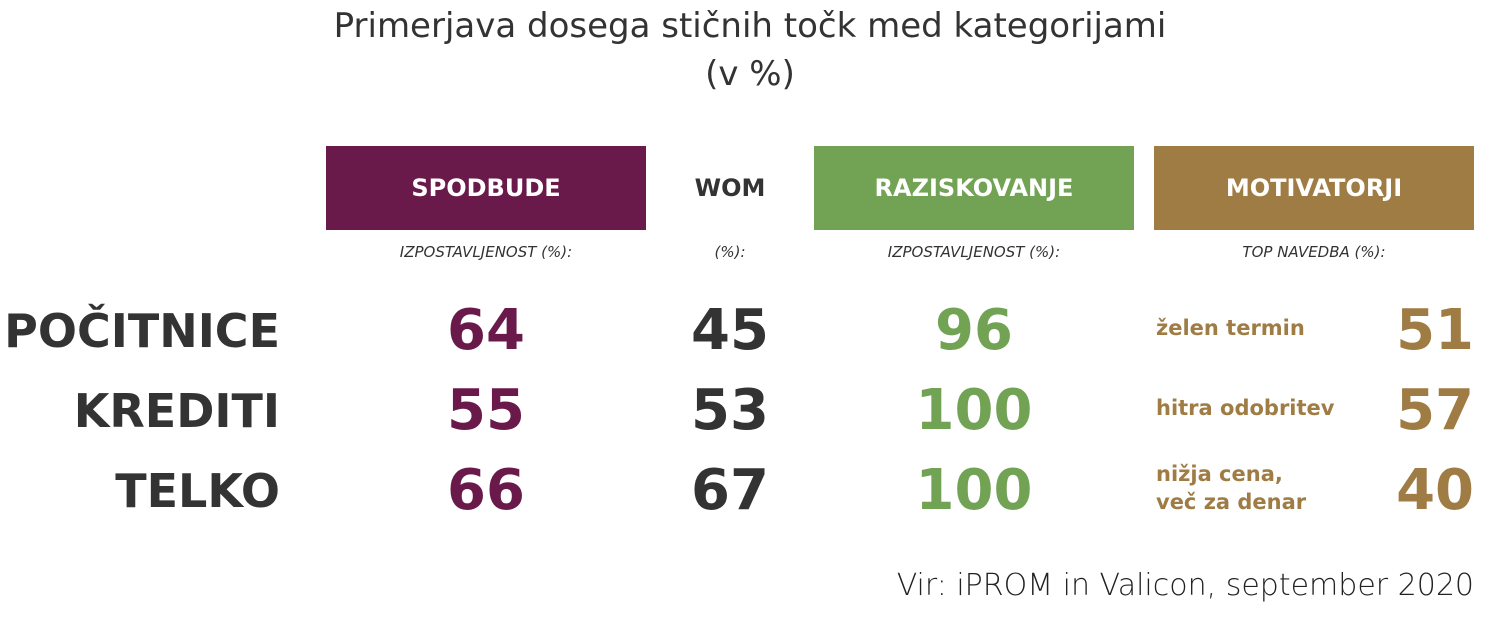  I want to click on value: 55, so click(486, 410).